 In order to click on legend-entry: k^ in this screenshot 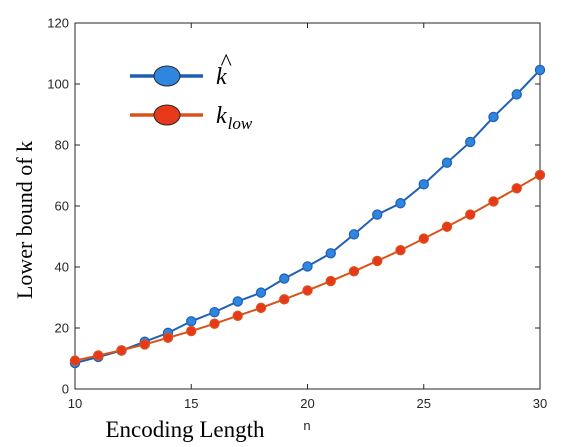, I will do `click(181, 70)`.